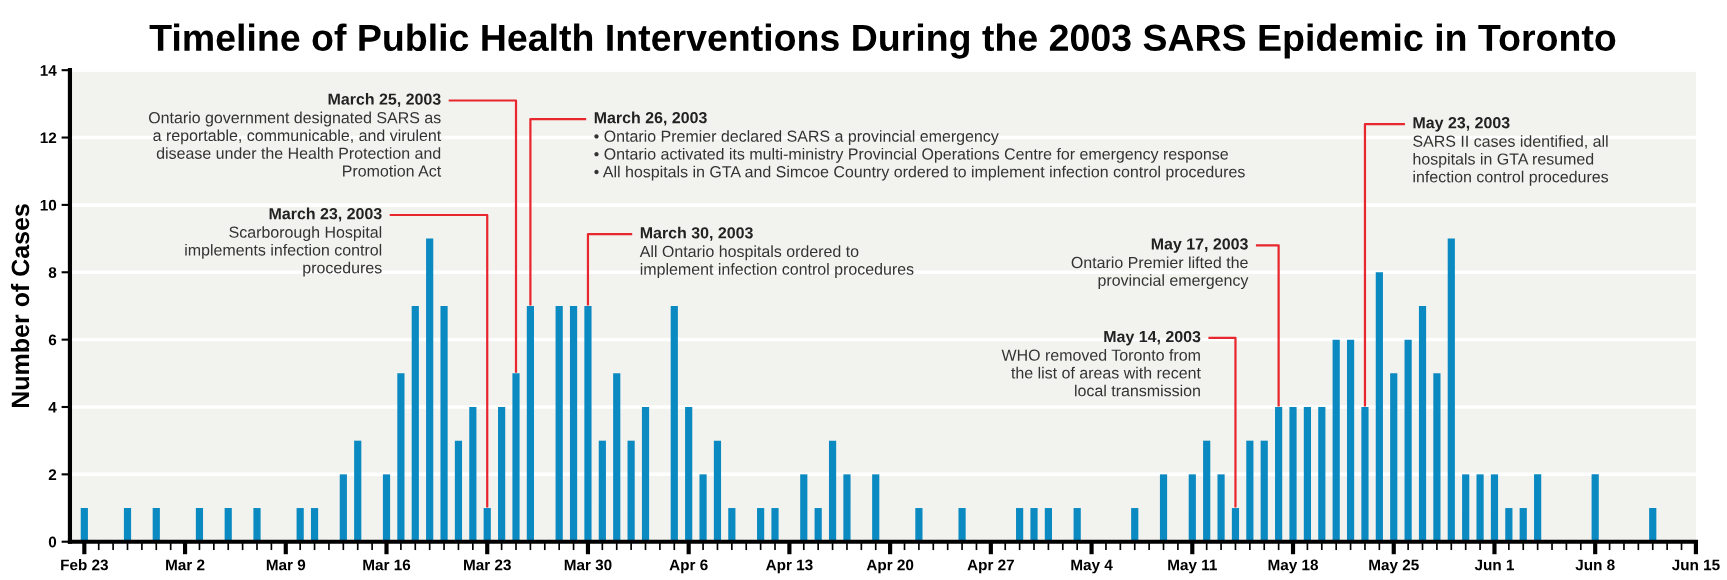 Image resolution: width=1727 pixels, height=580 pixels. I want to click on annotation: March 25, 2003 Ontario government designated SARS as a reportable, communicable, and virulent disease under the Health Protection and Promotion Act, so click(295, 135).